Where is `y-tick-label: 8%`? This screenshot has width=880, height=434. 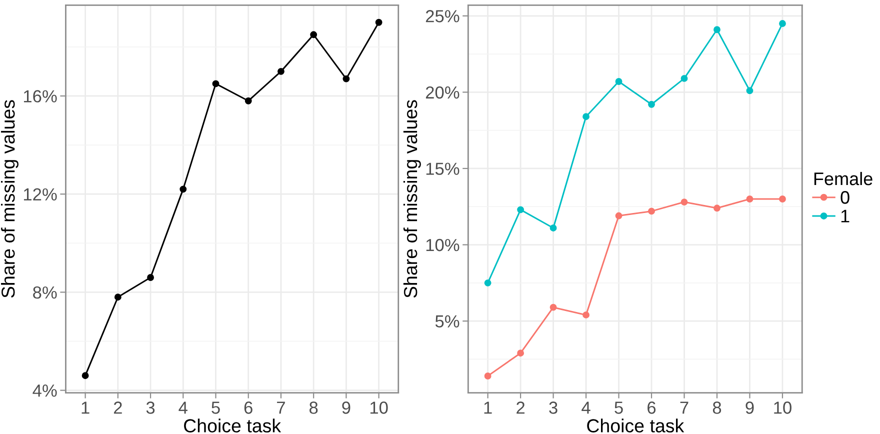 y-tick-label: 8% is located at coordinates (45, 292).